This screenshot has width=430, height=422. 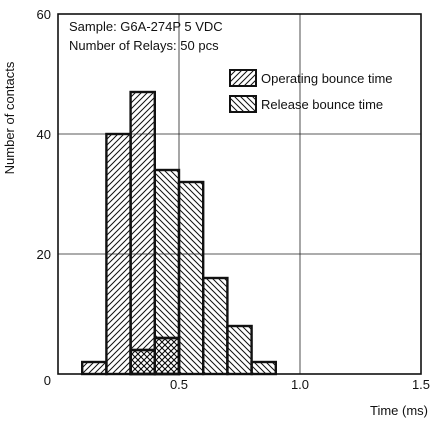 What do you see at coordinates (47, 380) in the screenshot?
I see `y-tick-label: 0` at bounding box center [47, 380].